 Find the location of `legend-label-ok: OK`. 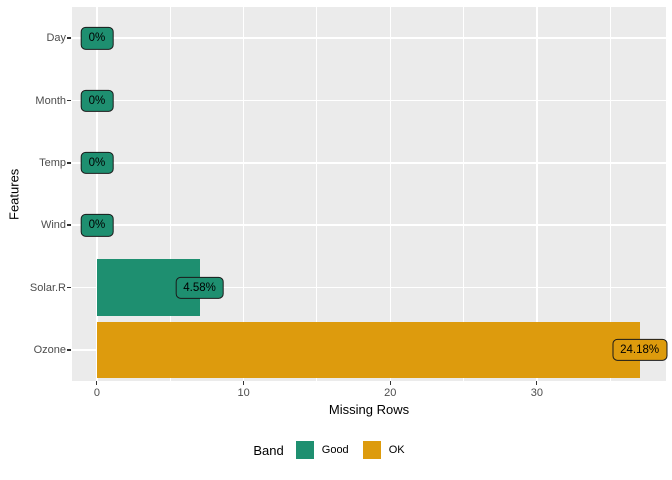

legend-label-ok: OK is located at coordinates (396, 450).